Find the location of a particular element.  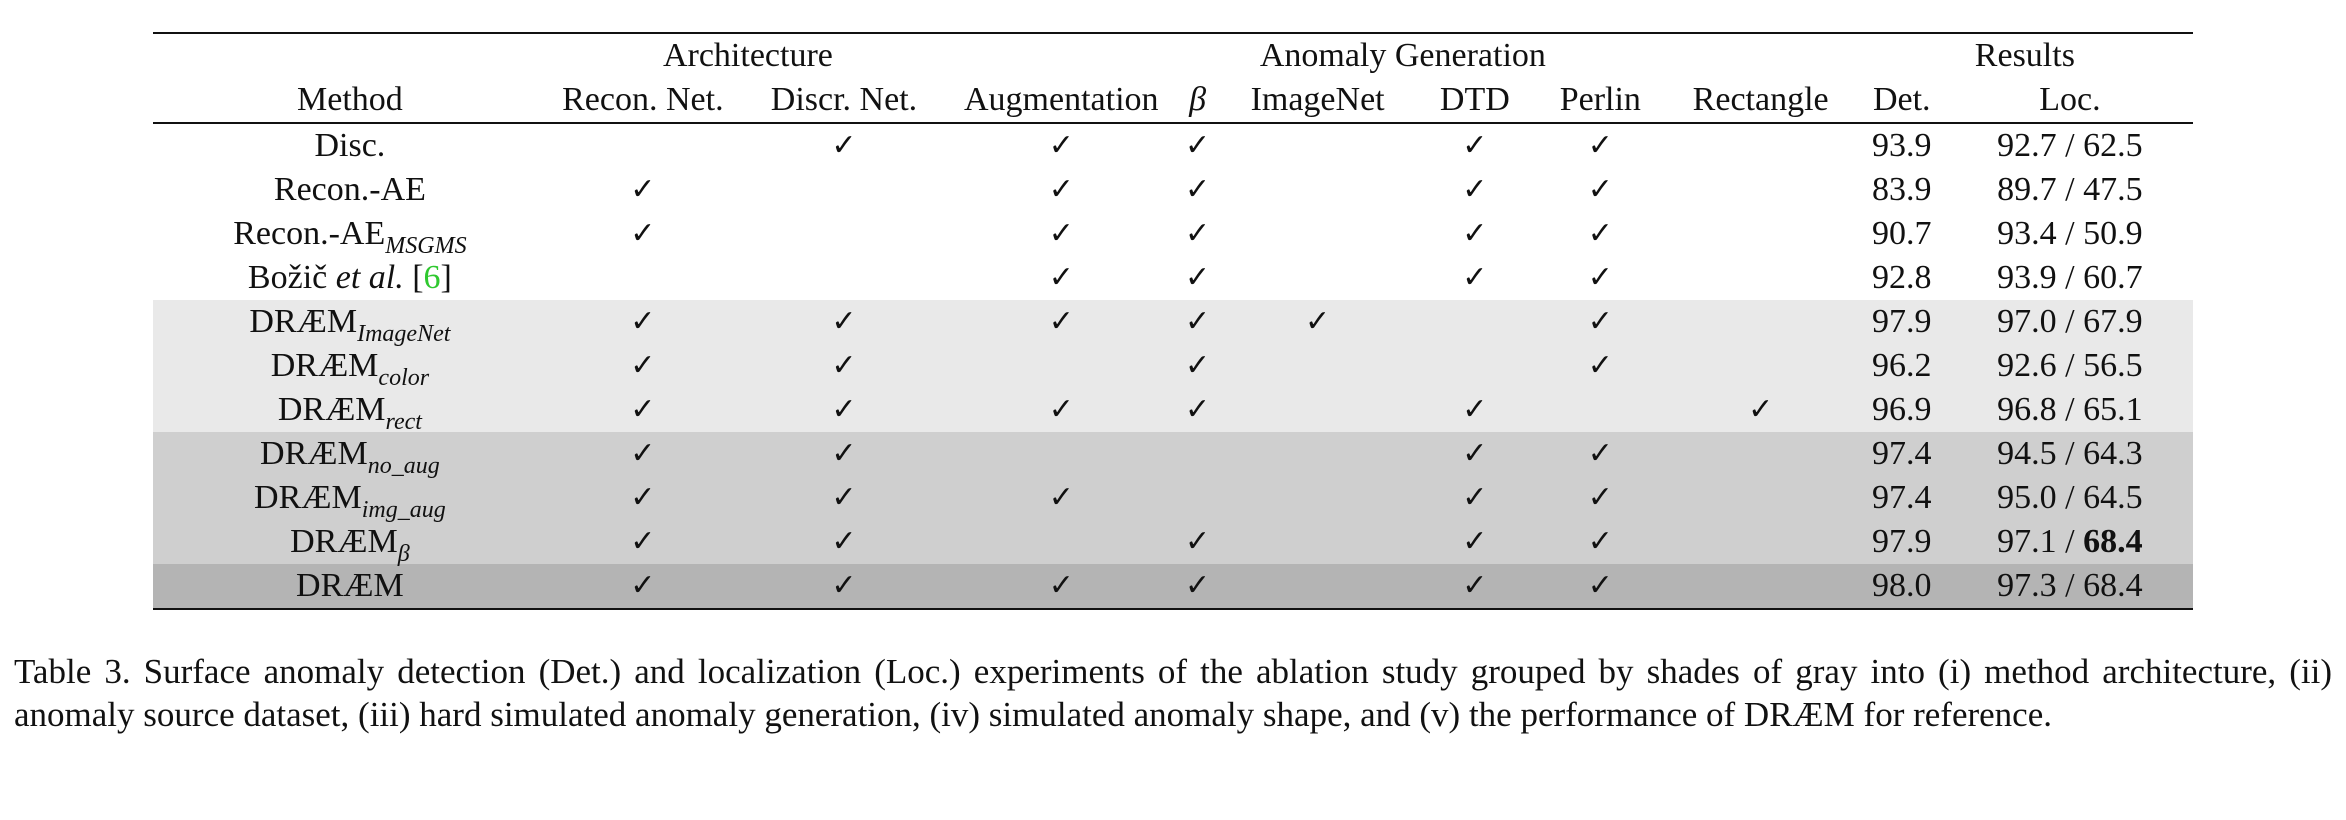

loc-value: 92.6 / 56.5 is located at coordinates (2069, 366).